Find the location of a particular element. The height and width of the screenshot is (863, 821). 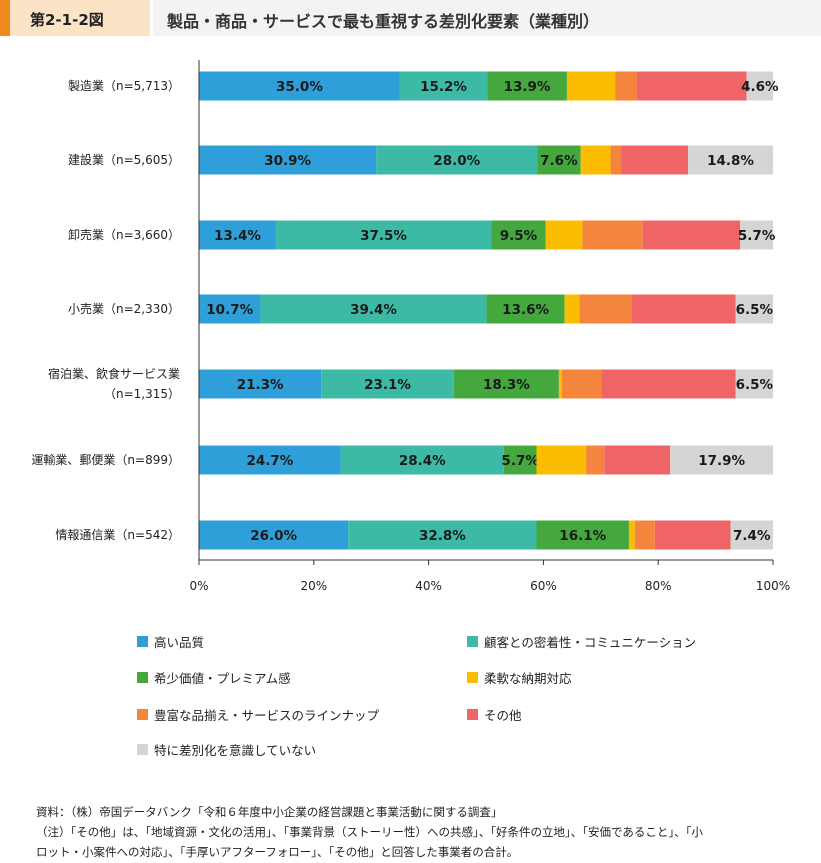

figure-title-box: 製品・商品・サービスで最も重視する差別化要素（業種別） is located at coordinates (487, 18).